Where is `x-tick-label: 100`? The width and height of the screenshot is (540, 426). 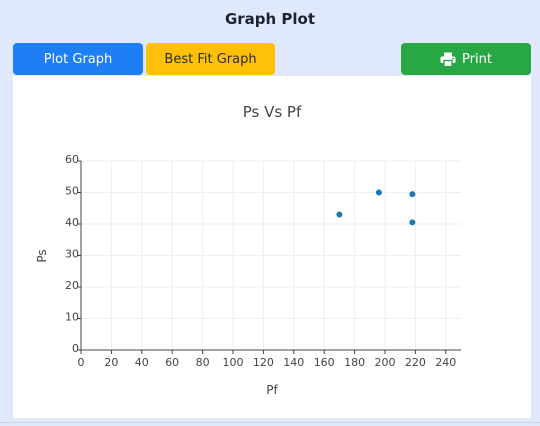
x-tick-label: 100 is located at coordinates (233, 362).